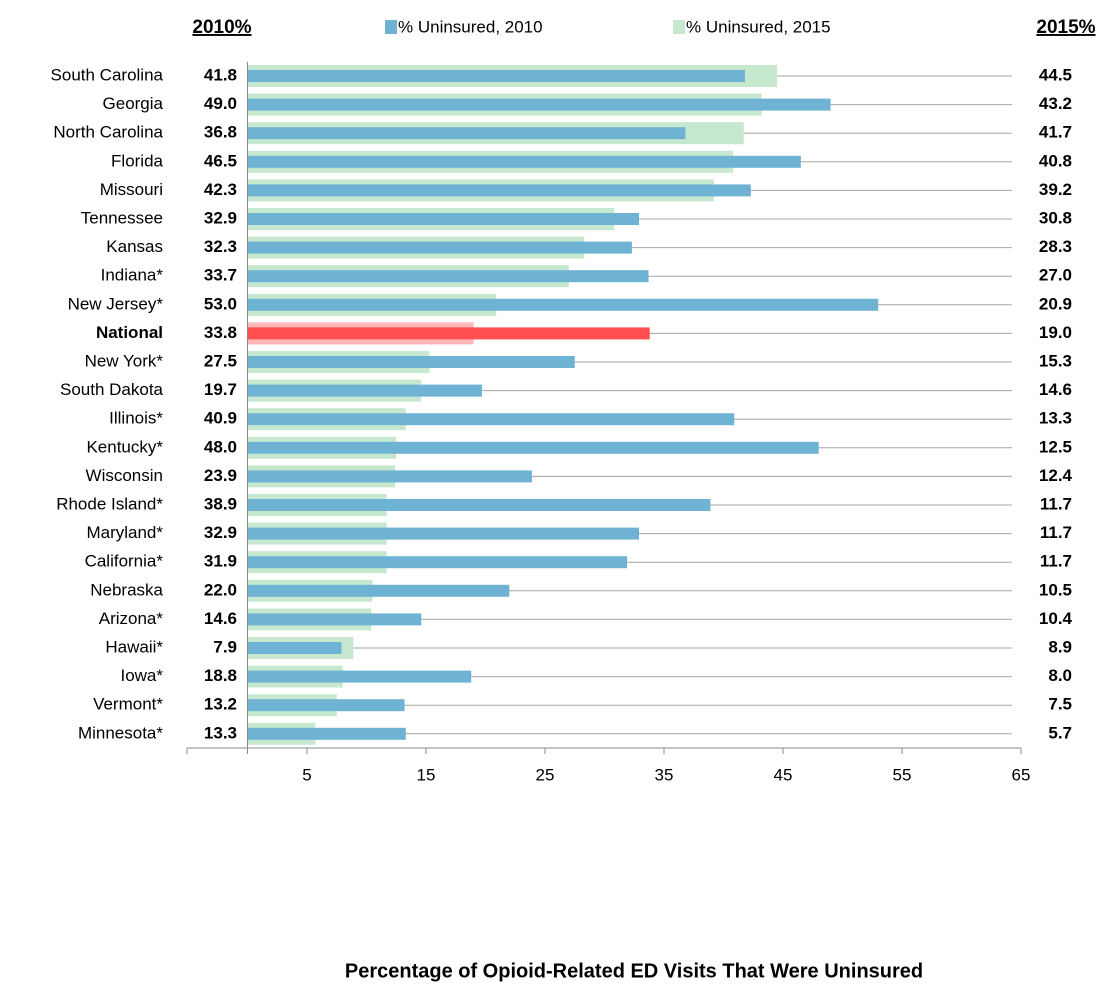 The height and width of the screenshot is (994, 1096). I want to click on value-label-2010: 14.6, so click(220, 618).